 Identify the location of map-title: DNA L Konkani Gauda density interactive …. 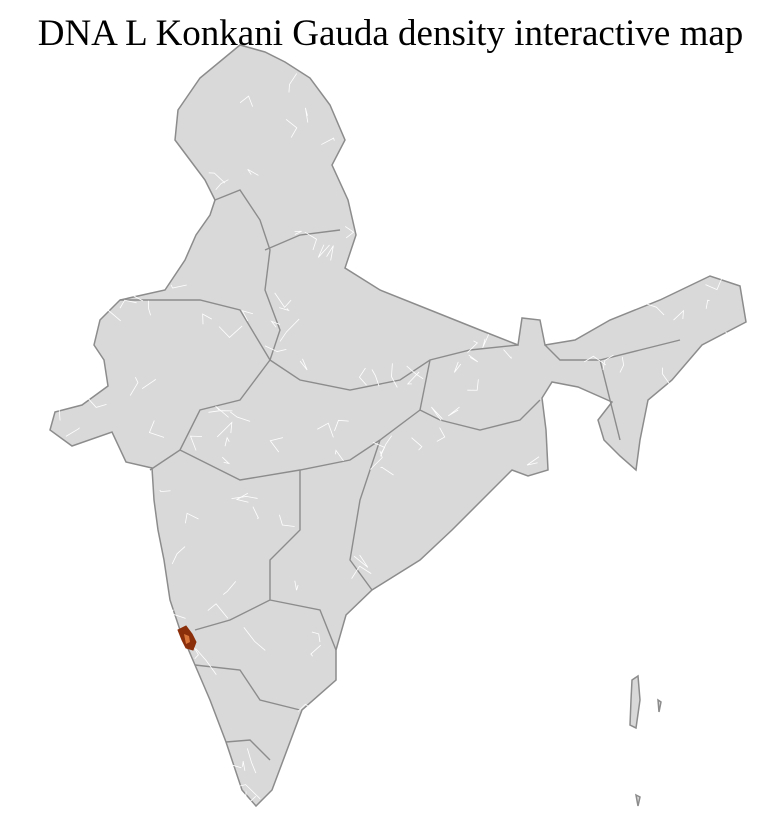
(390, 33).